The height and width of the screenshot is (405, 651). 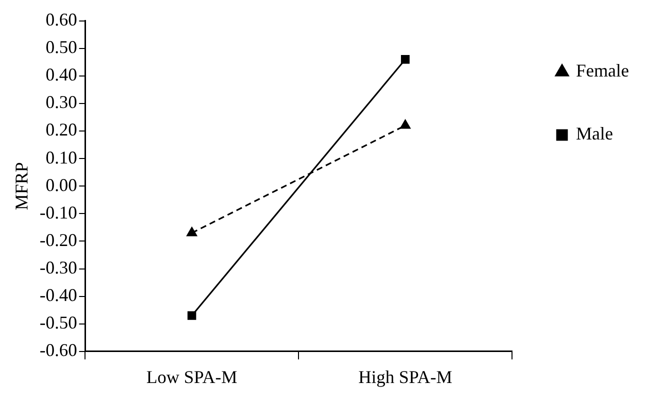 I want to click on y-axis-title: MFRP, so click(x=22, y=186).